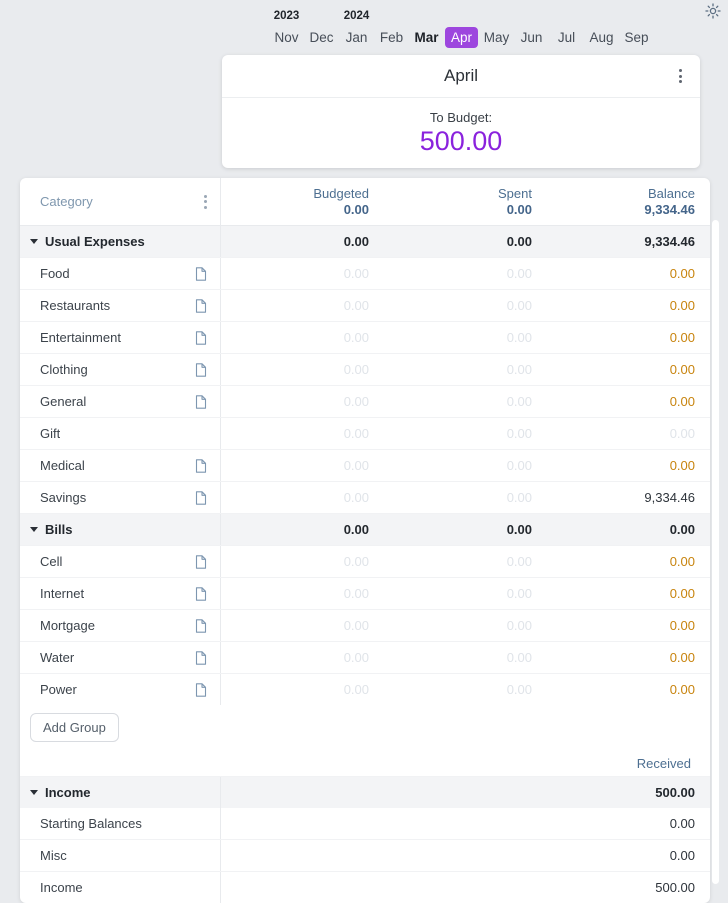 The height and width of the screenshot is (903, 728). I want to click on group-balance: 0.00, so click(682, 529).